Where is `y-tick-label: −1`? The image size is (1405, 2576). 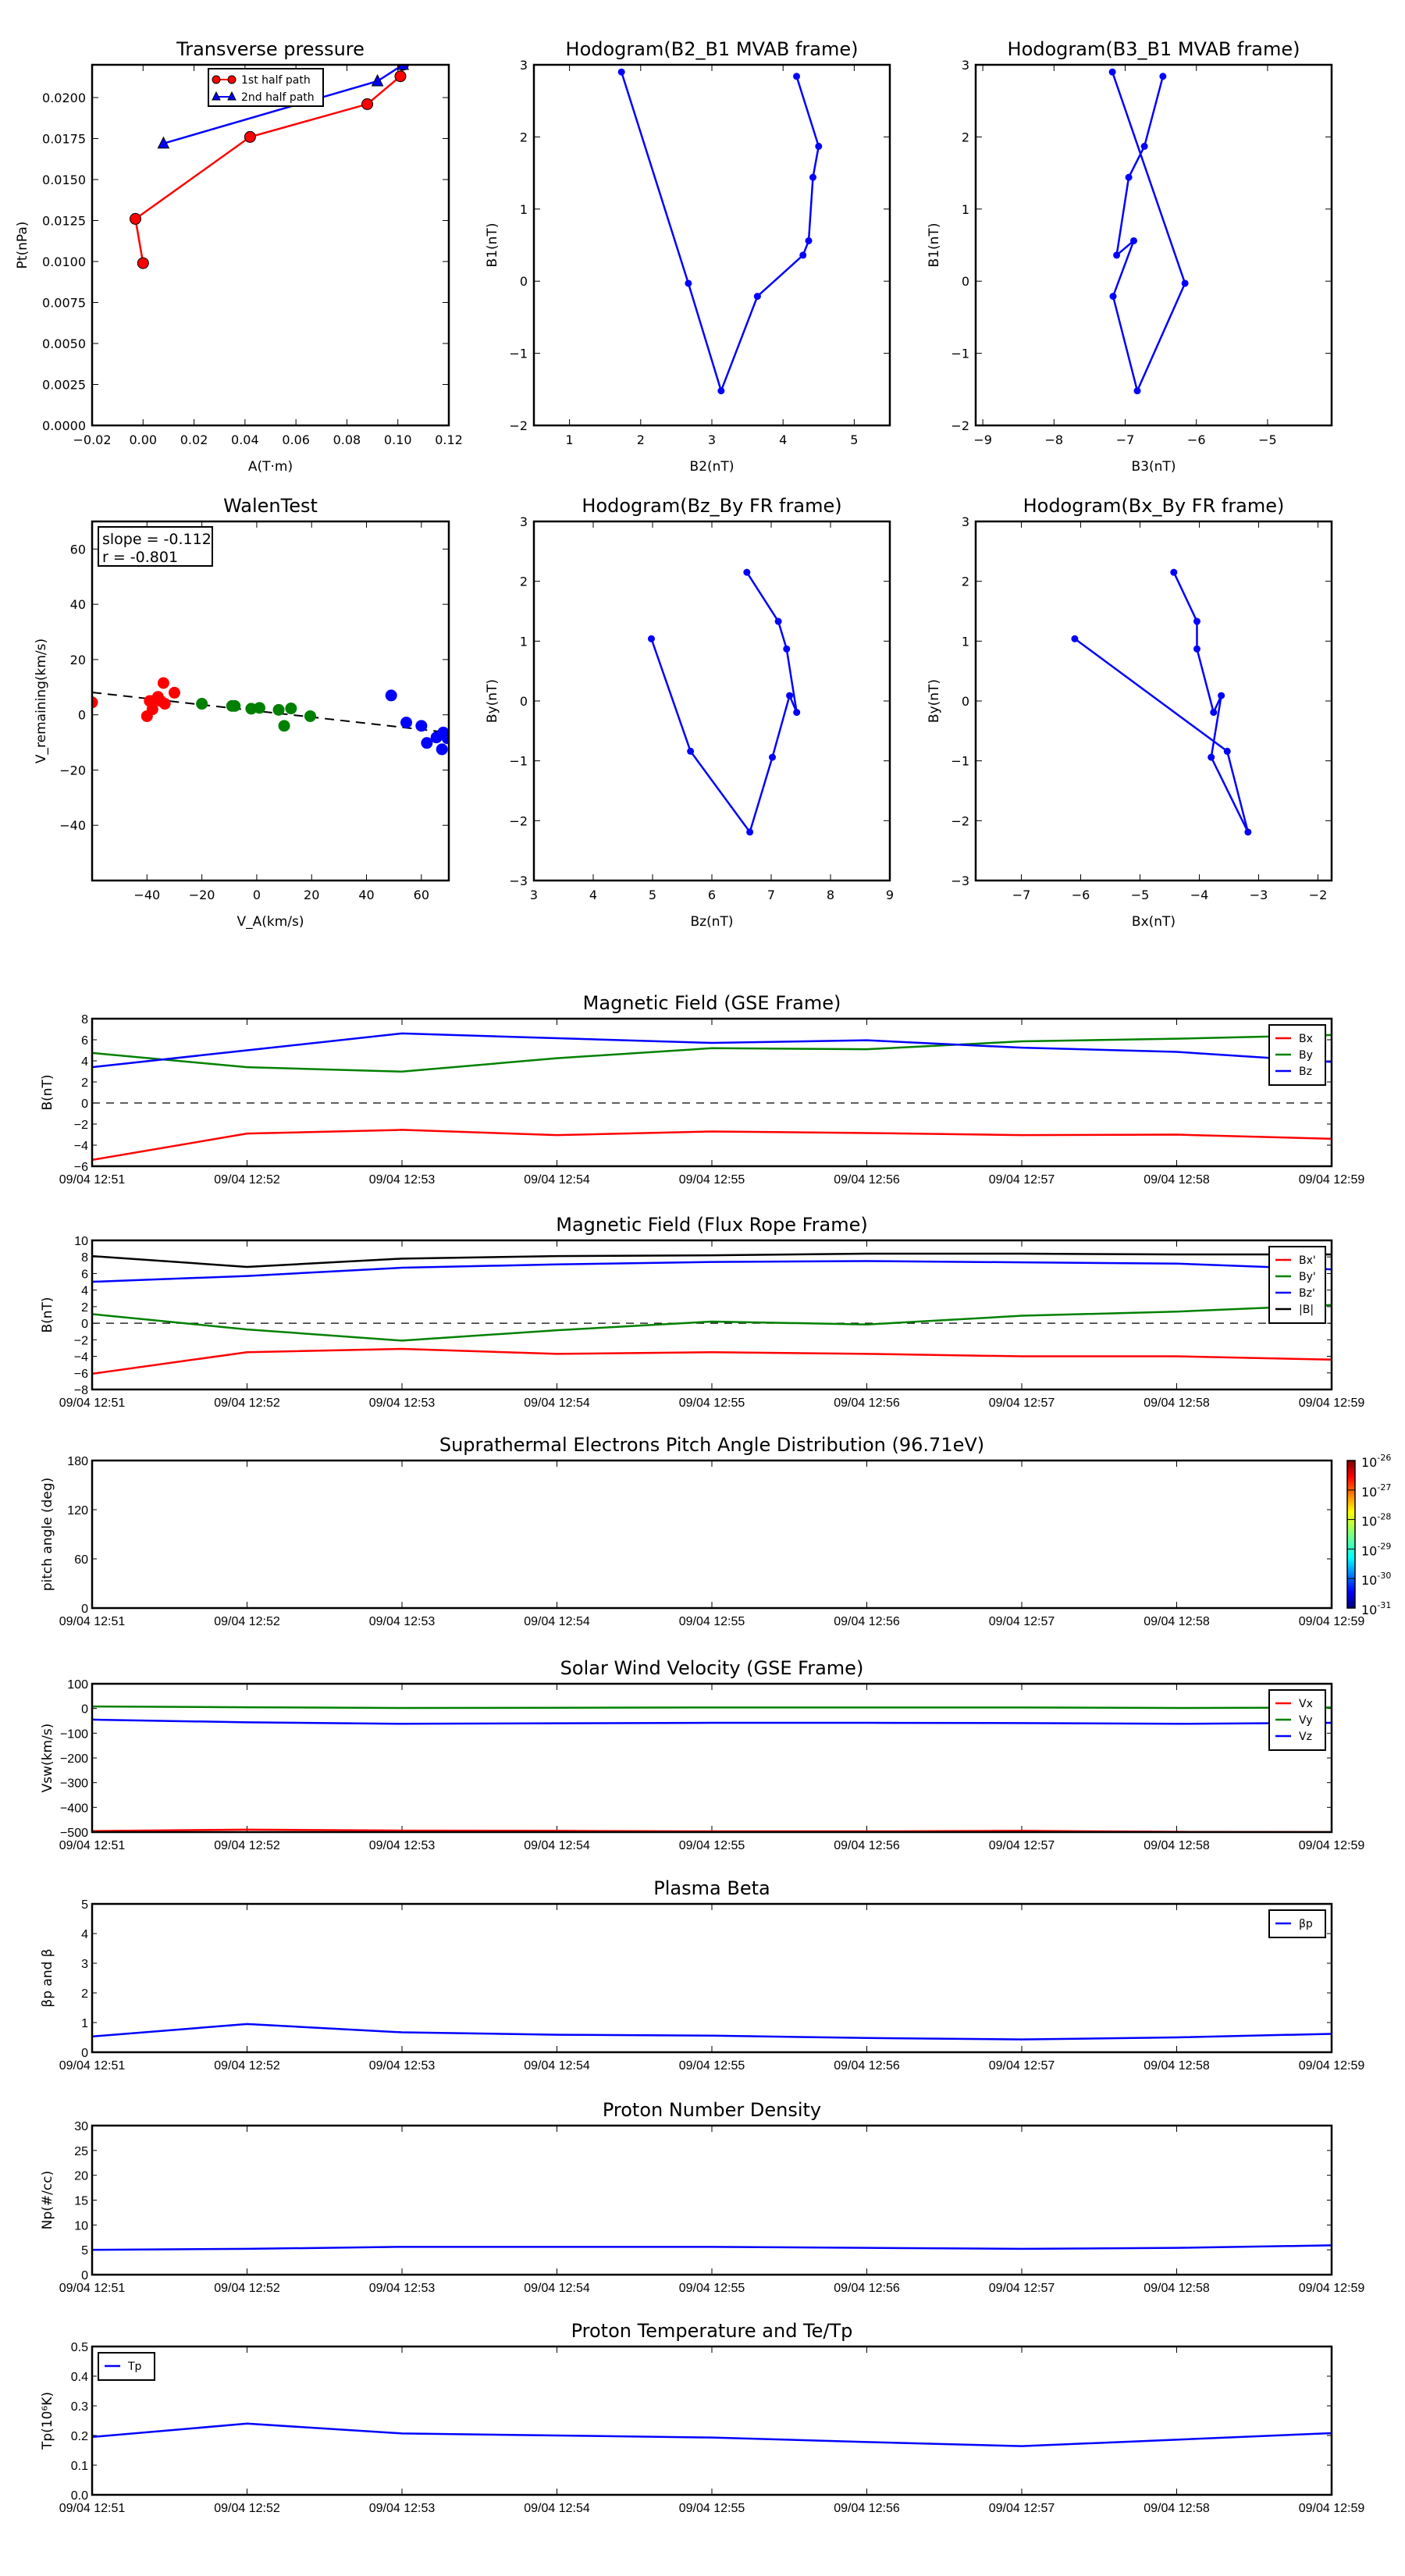
y-tick-label: −1 is located at coordinates (518, 354).